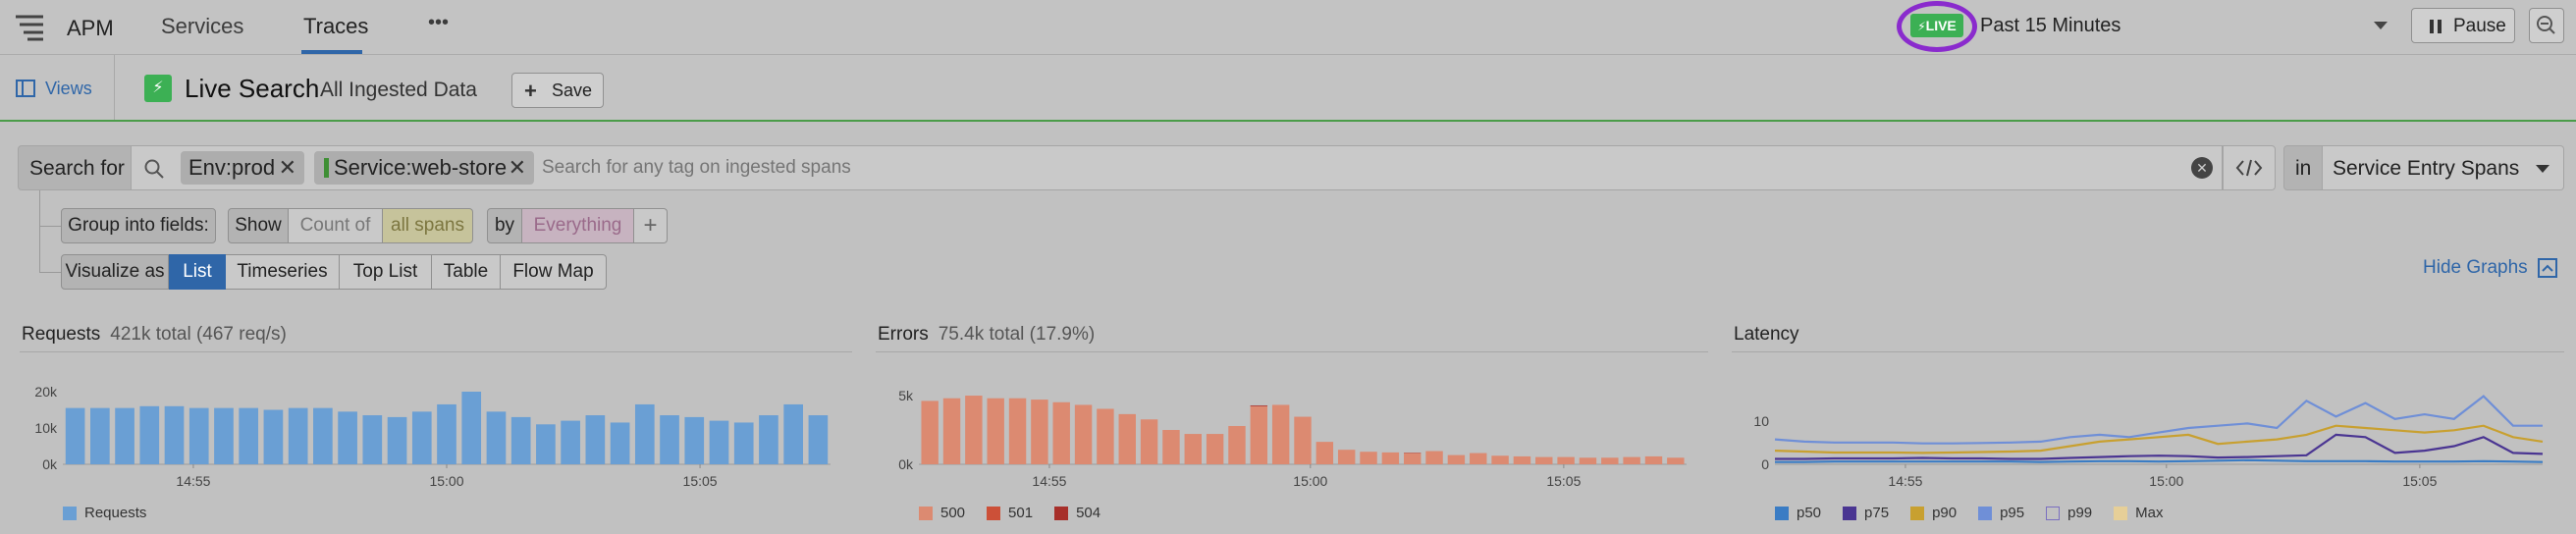 Image resolution: width=2576 pixels, height=534 pixels. What do you see at coordinates (1782, 513) in the screenshot?
I see `legend-swatch-p50` at bounding box center [1782, 513].